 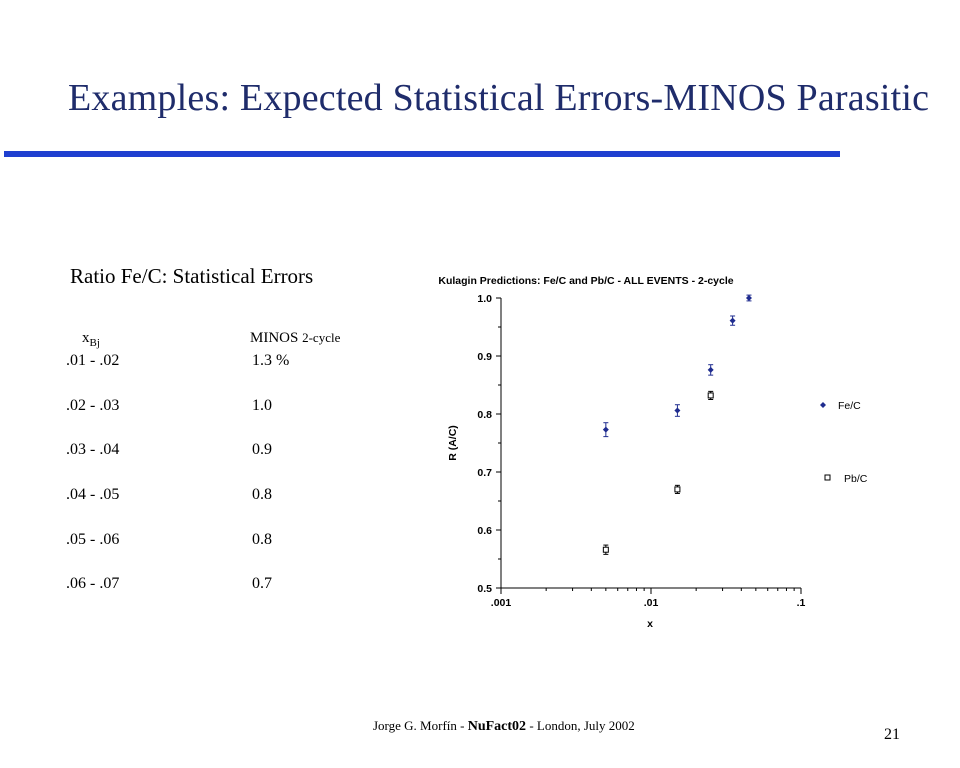 I want to click on y-axis-label: R (A/C), so click(x=453, y=443).